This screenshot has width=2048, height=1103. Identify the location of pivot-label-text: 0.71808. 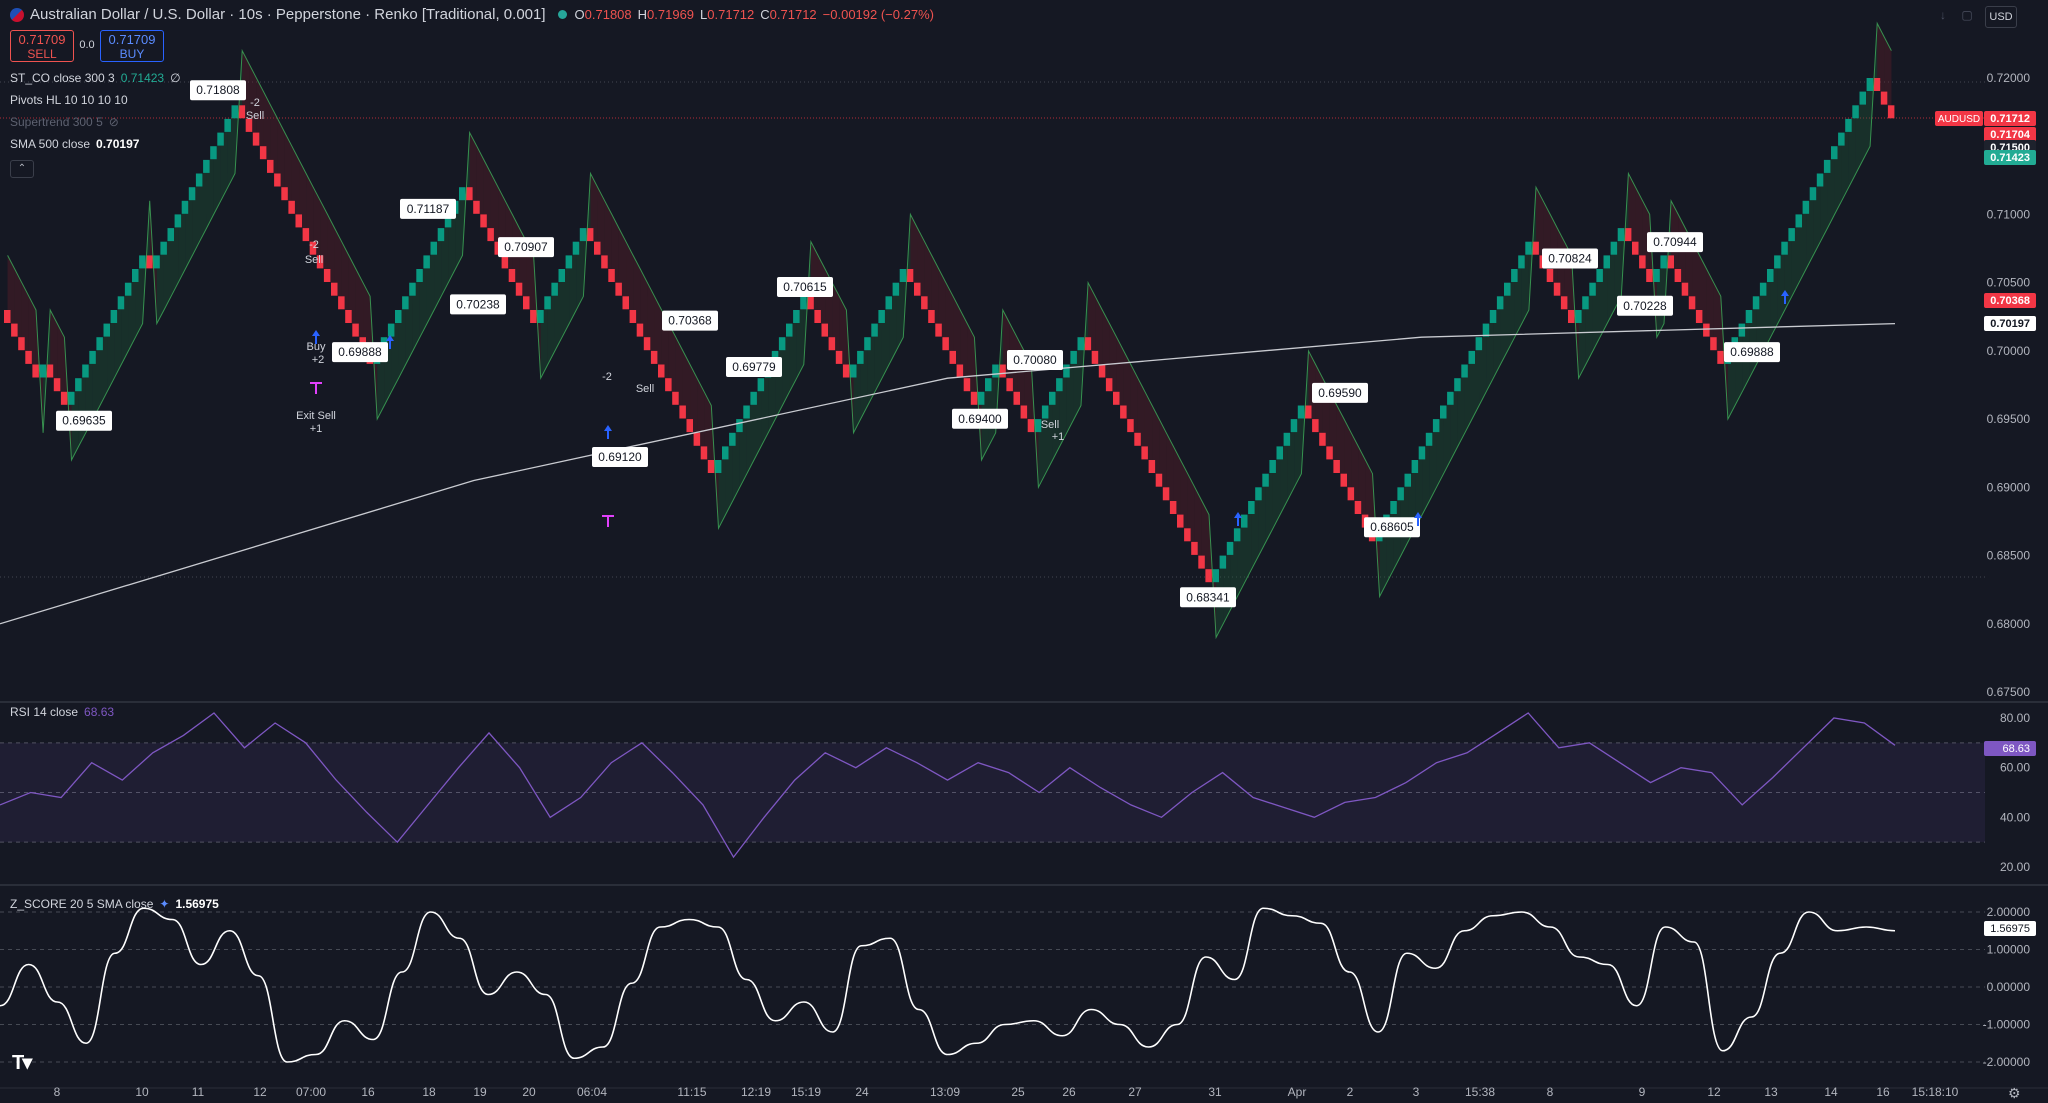
(218, 90).